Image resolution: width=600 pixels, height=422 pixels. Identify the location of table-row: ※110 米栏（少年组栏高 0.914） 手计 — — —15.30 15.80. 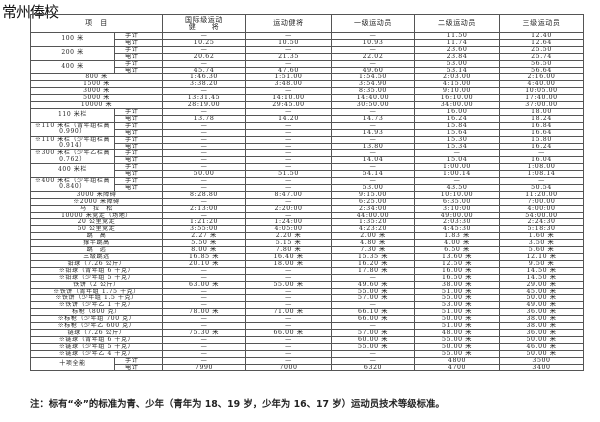
(307, 143).